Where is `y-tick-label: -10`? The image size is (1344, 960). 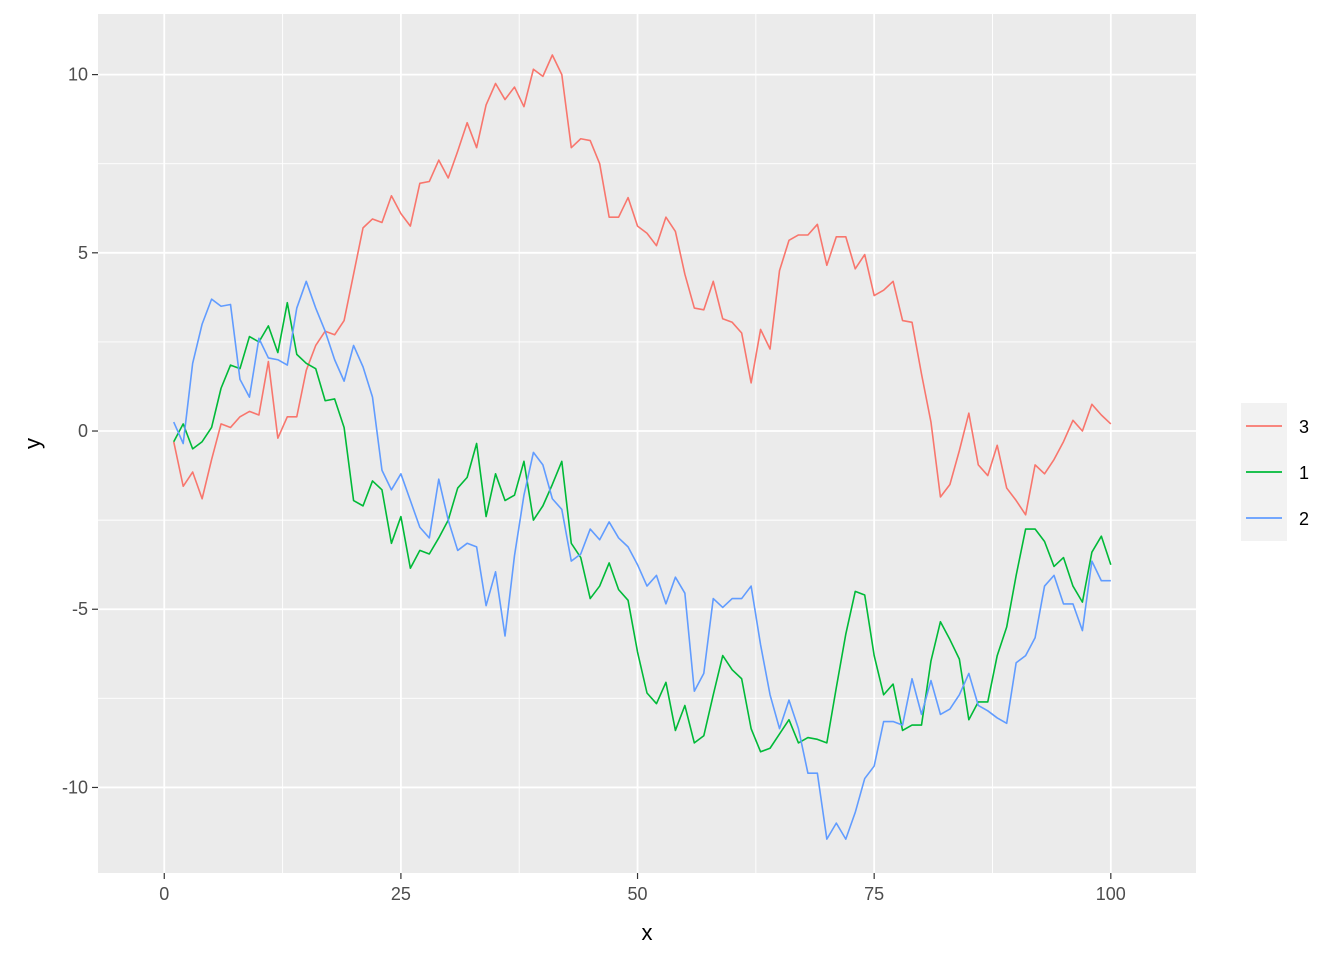
y-tick-label: -10 is located at coordinates (75, 787).